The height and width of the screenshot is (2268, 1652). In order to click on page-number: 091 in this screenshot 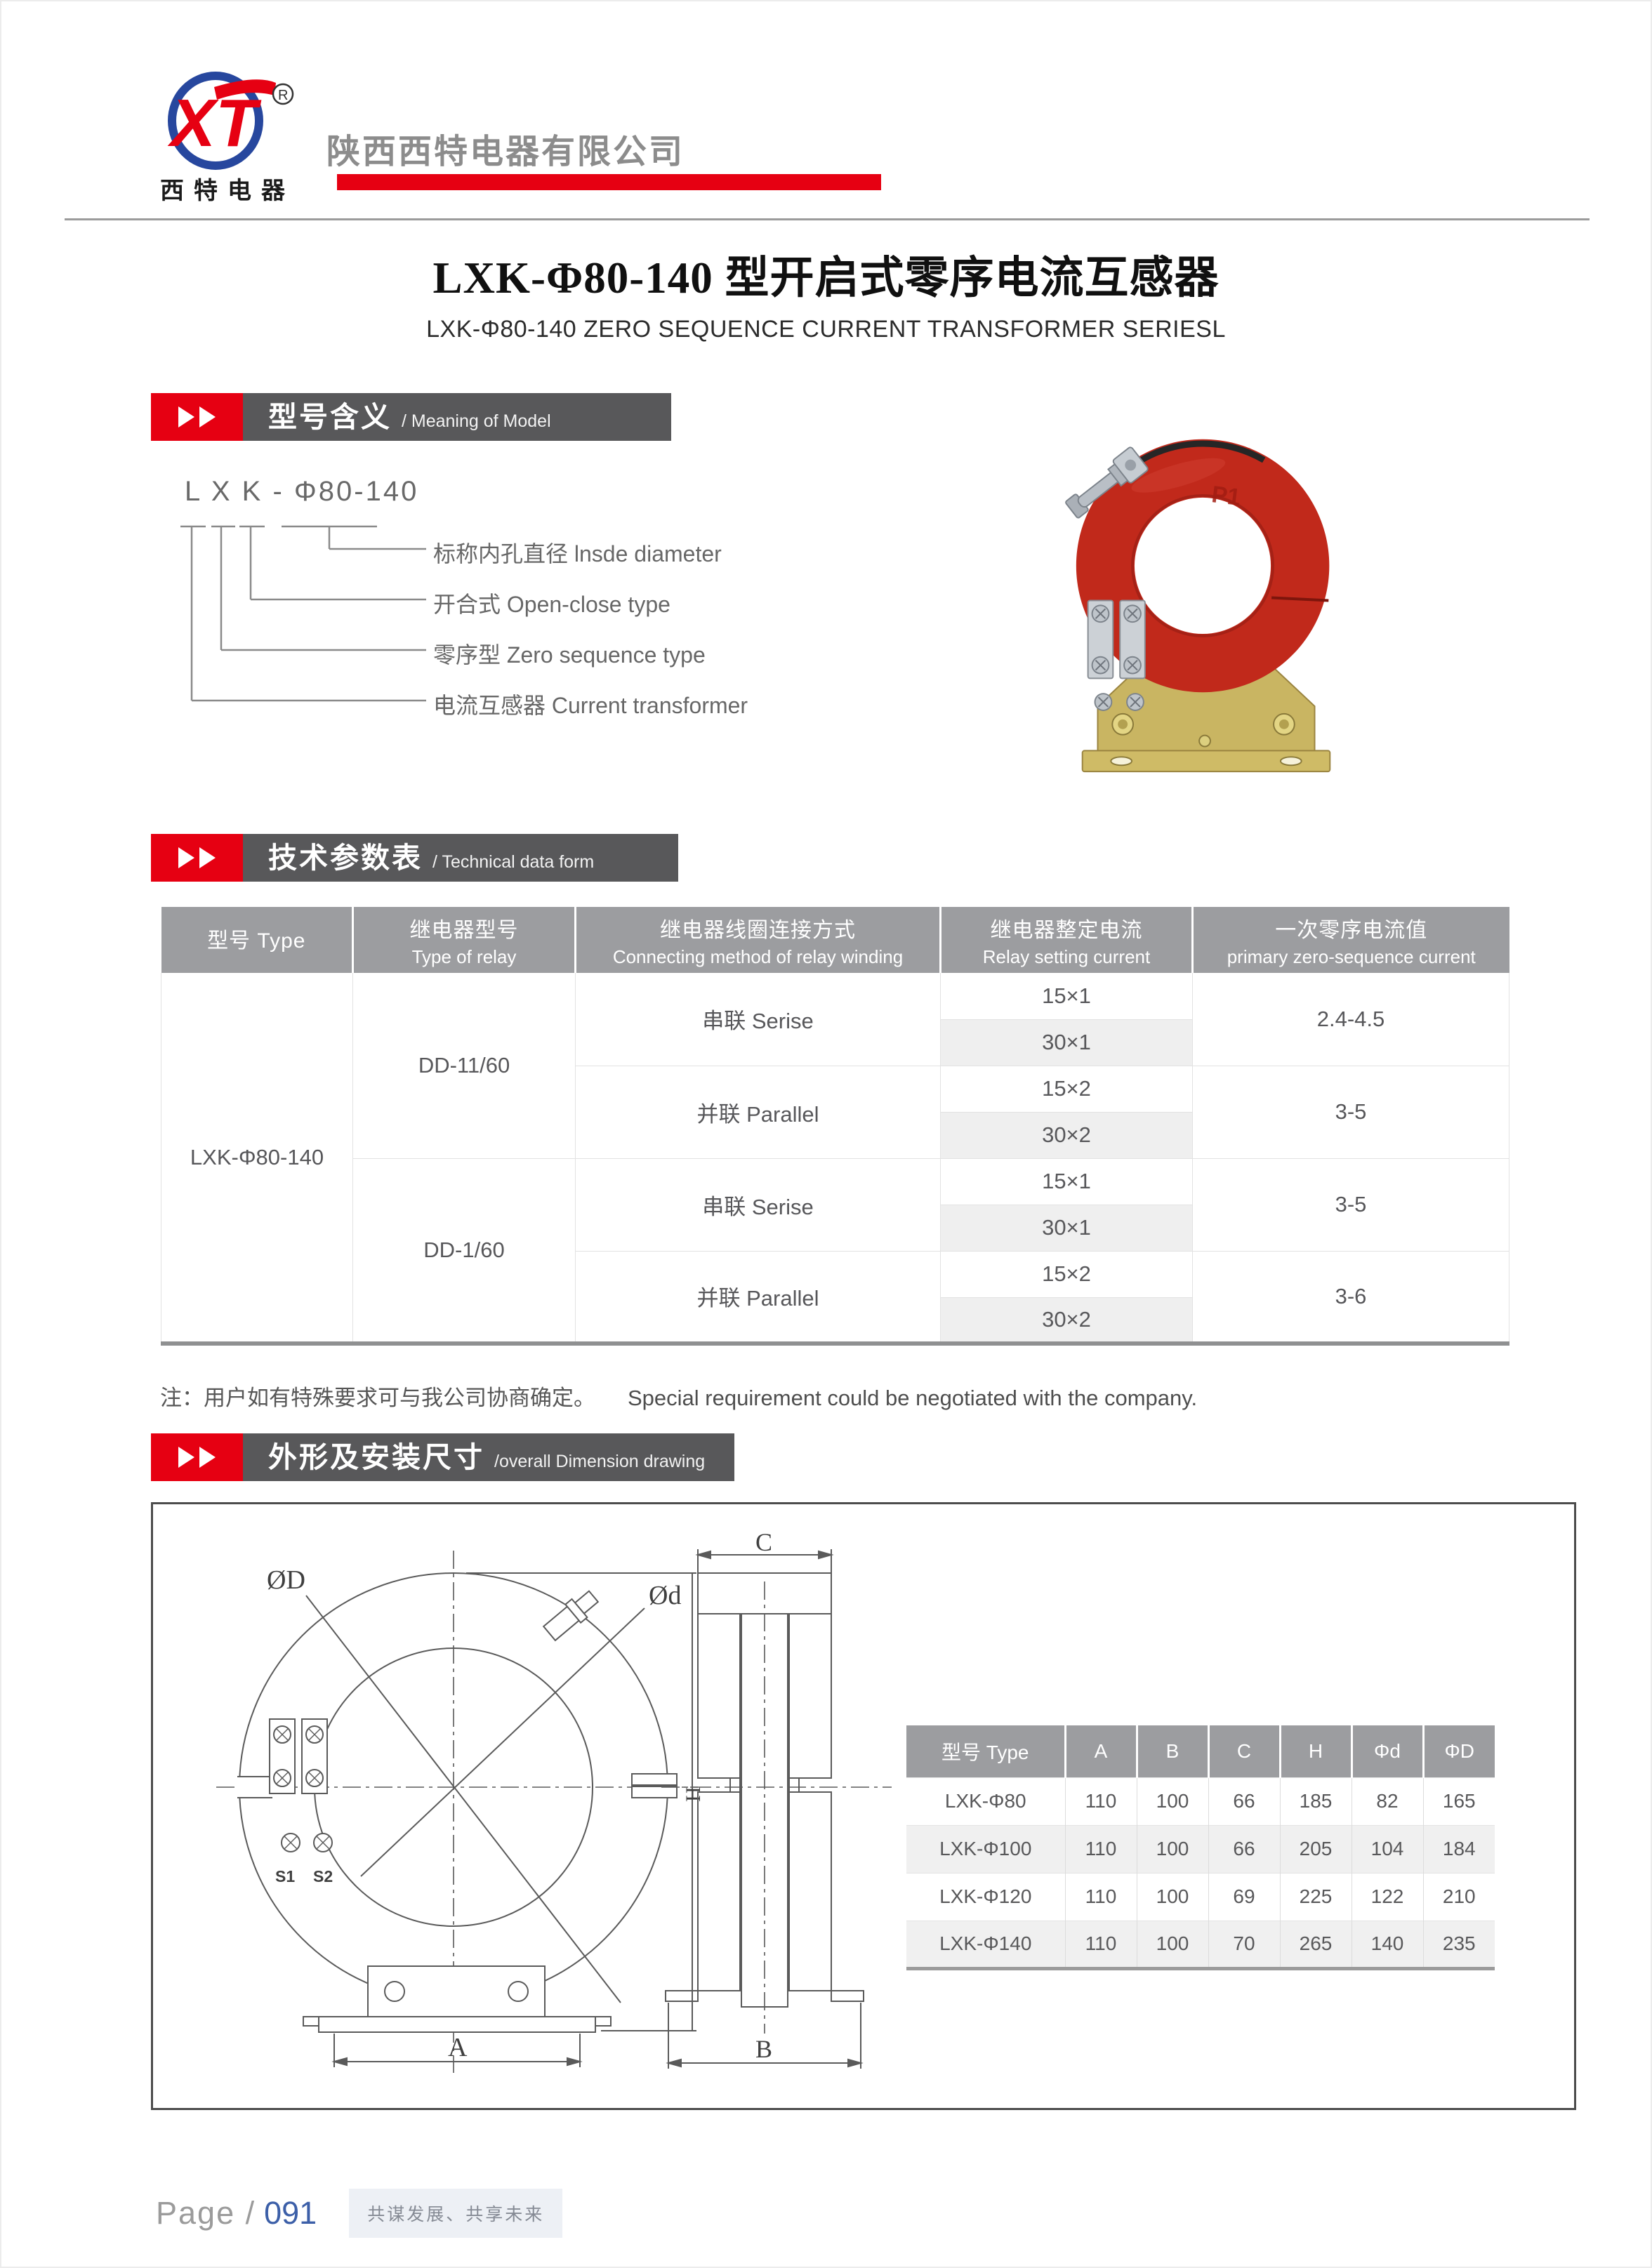, I will do `click(290, 2213)`.